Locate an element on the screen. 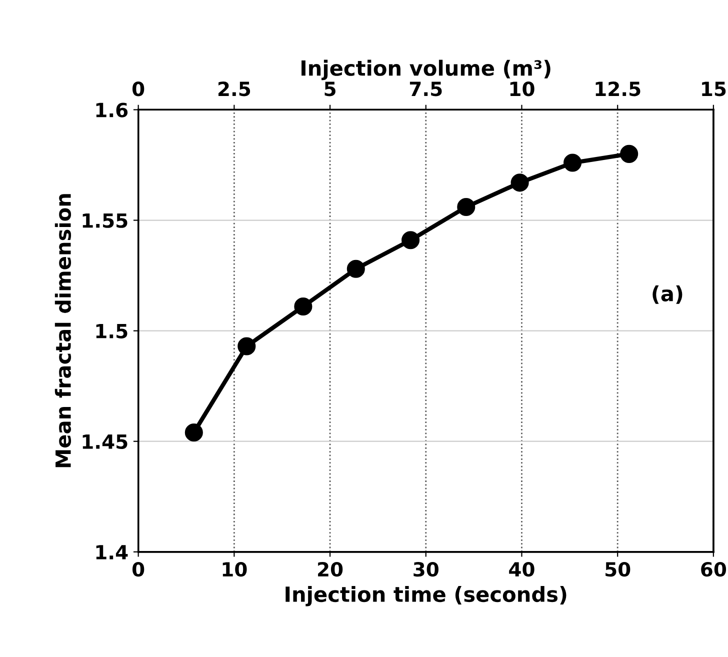  x2-tick-label: 15 is located at coordinates (714, 89).